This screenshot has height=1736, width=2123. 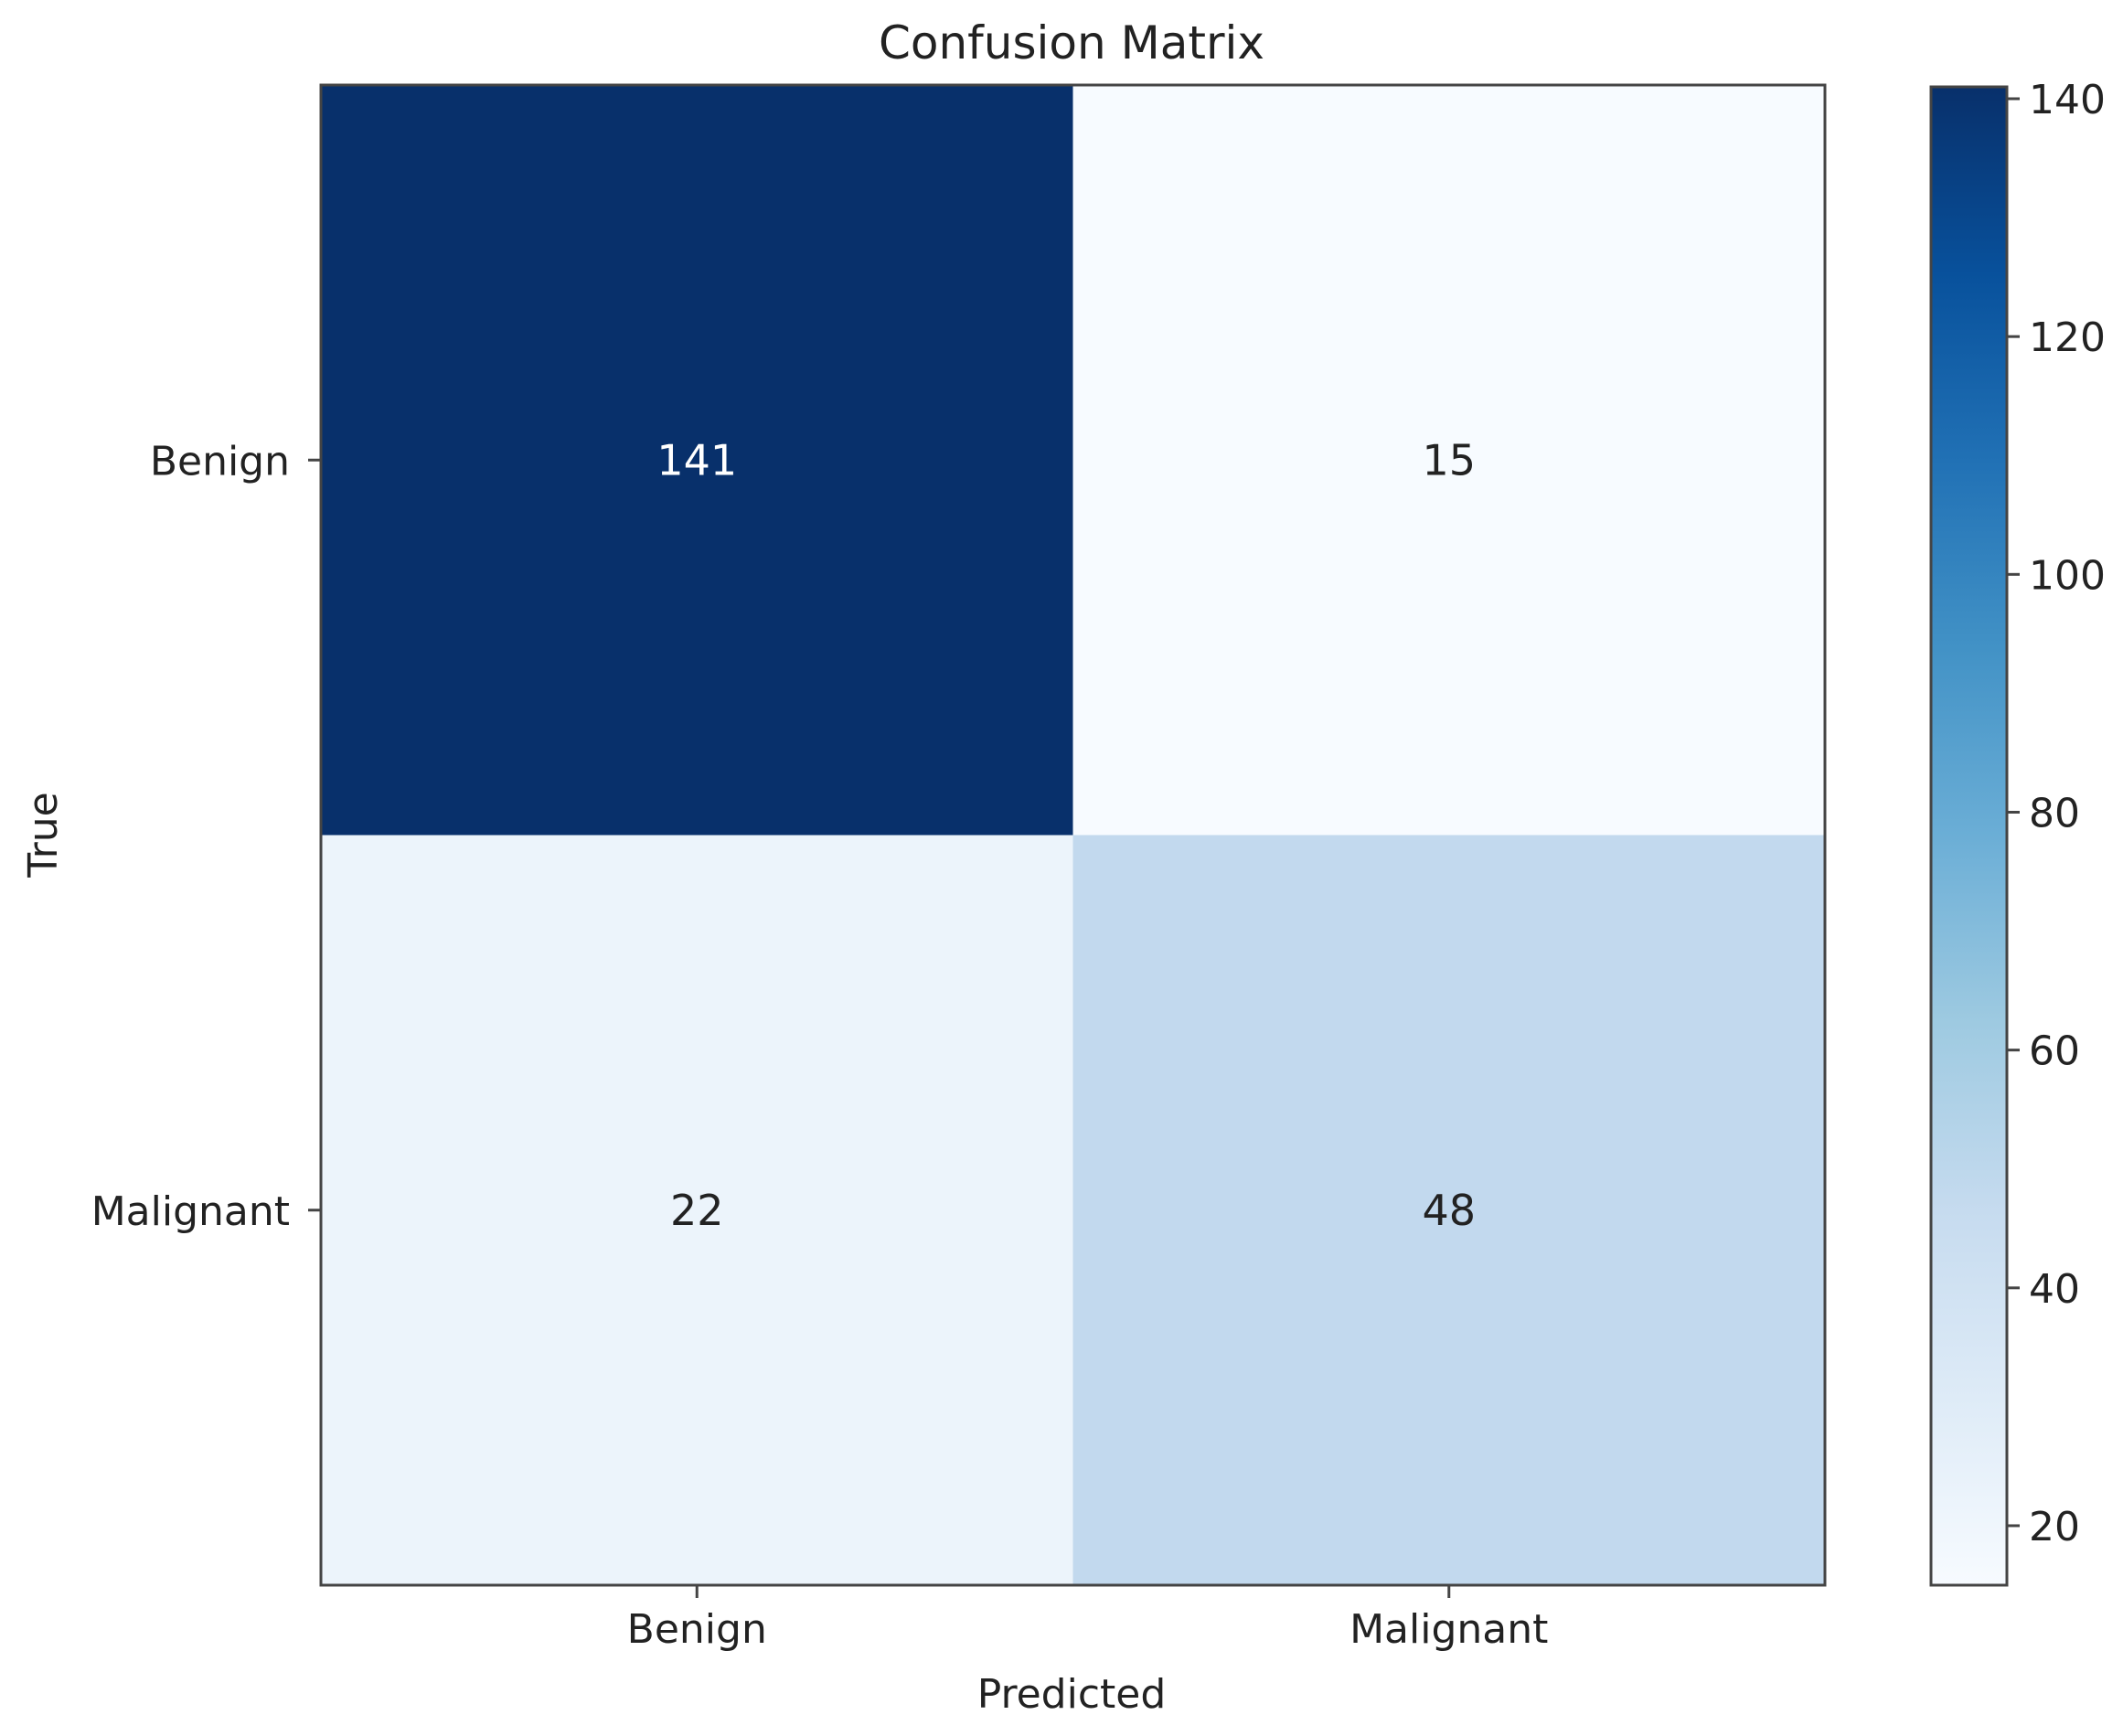 I want to click on chart-title: Confusion Matrix, so click(x=1071, y=42).